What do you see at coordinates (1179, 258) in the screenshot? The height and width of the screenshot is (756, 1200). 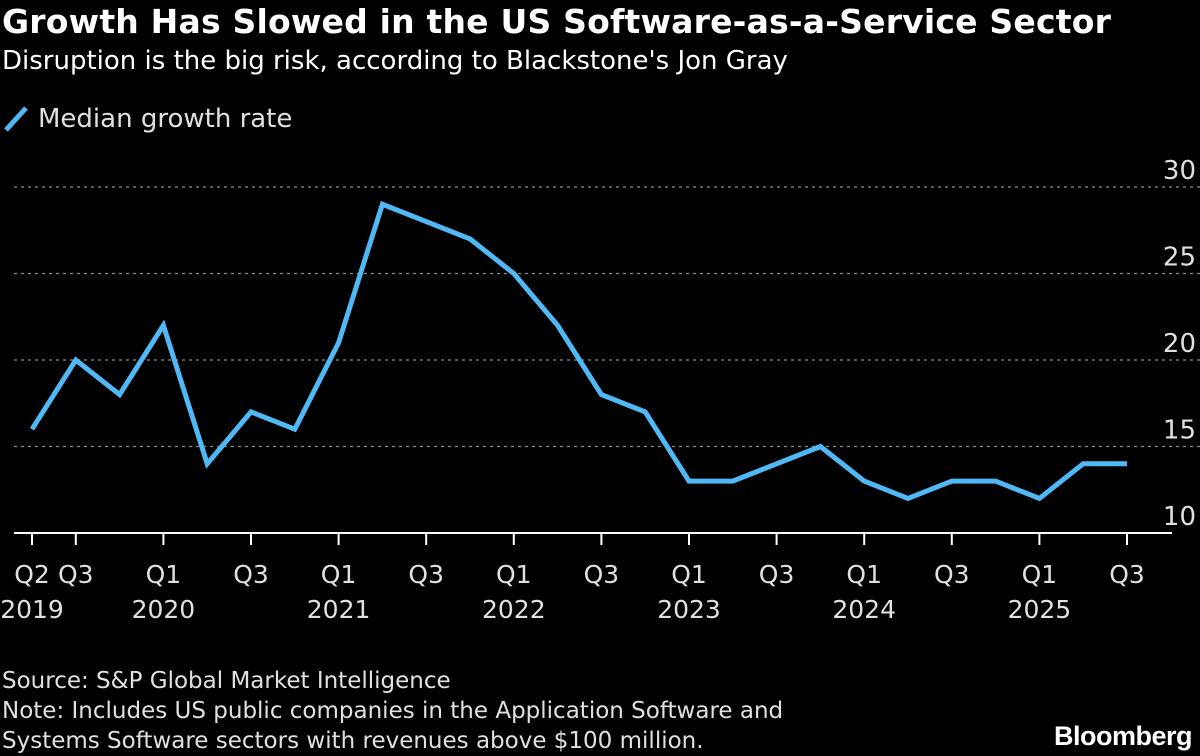 I see `y-tick-label-25: 25` at bounding box center [1179, 258].